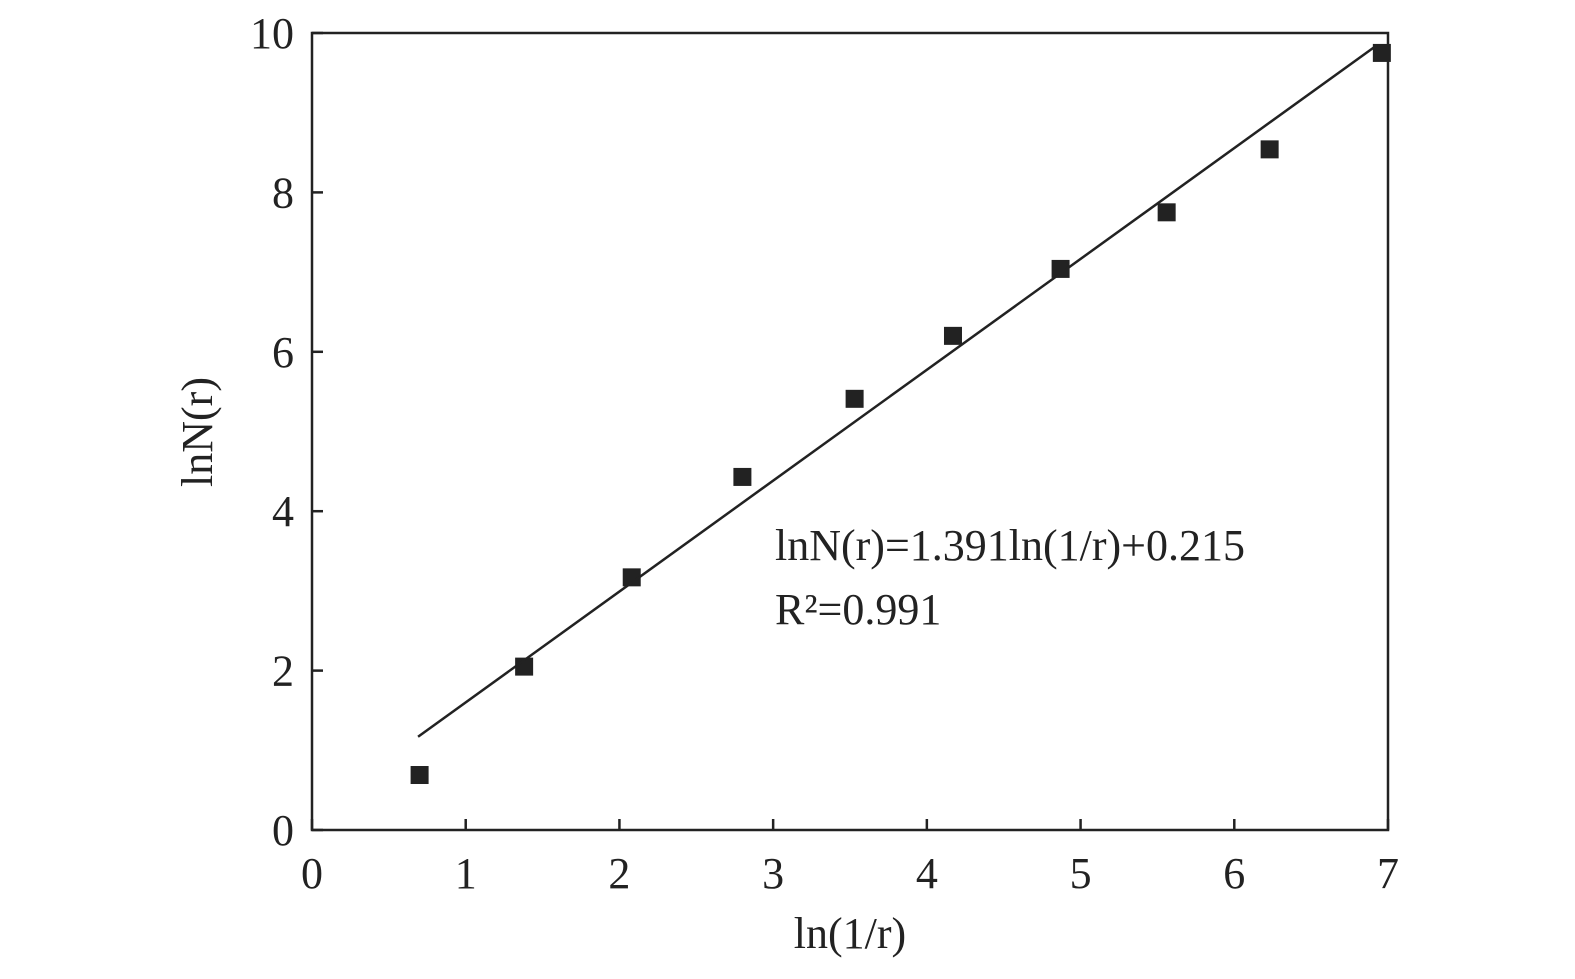 The height and width of the screenshot is (979, 1575). Describe the element at coordinates (1081, 873) in the screenshot. I see `x-tick-label: 5` at that location.